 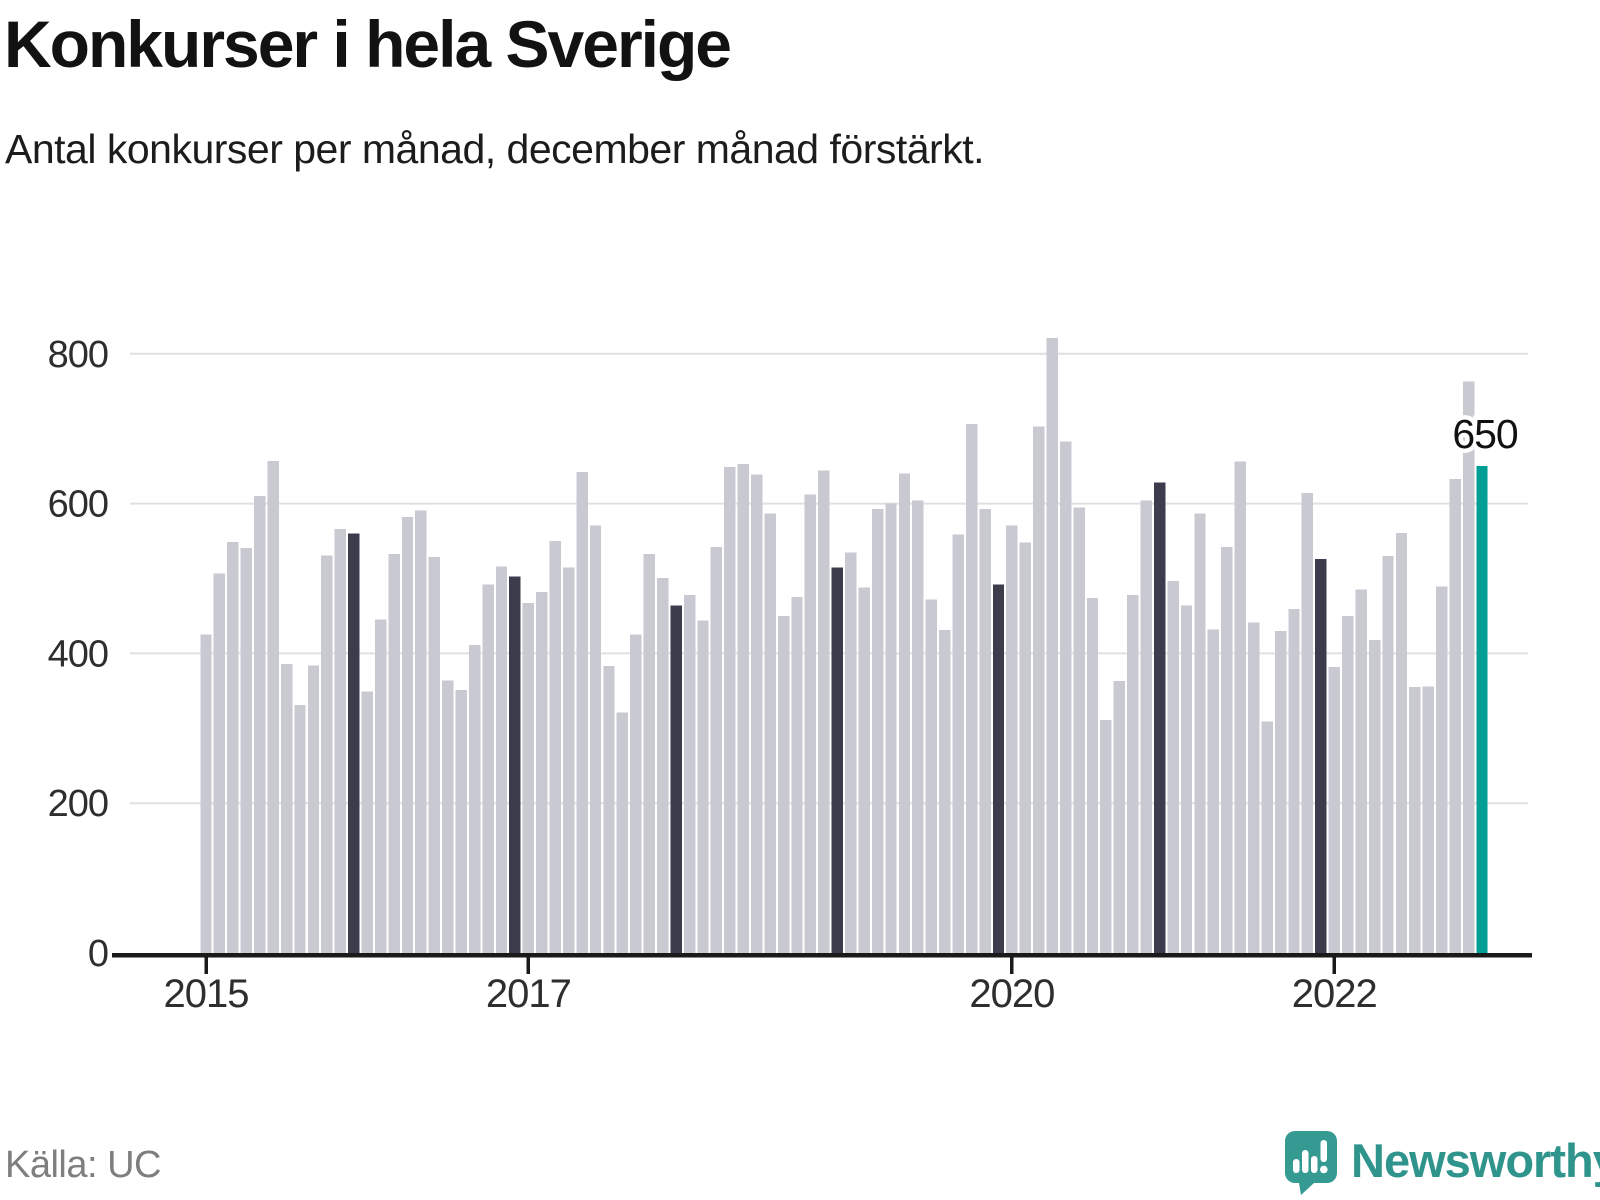 What do you see at coordinates (78, 505) in the screenshot?
I see `y-axis-label-600: 600` at bounding box center [78, 505].